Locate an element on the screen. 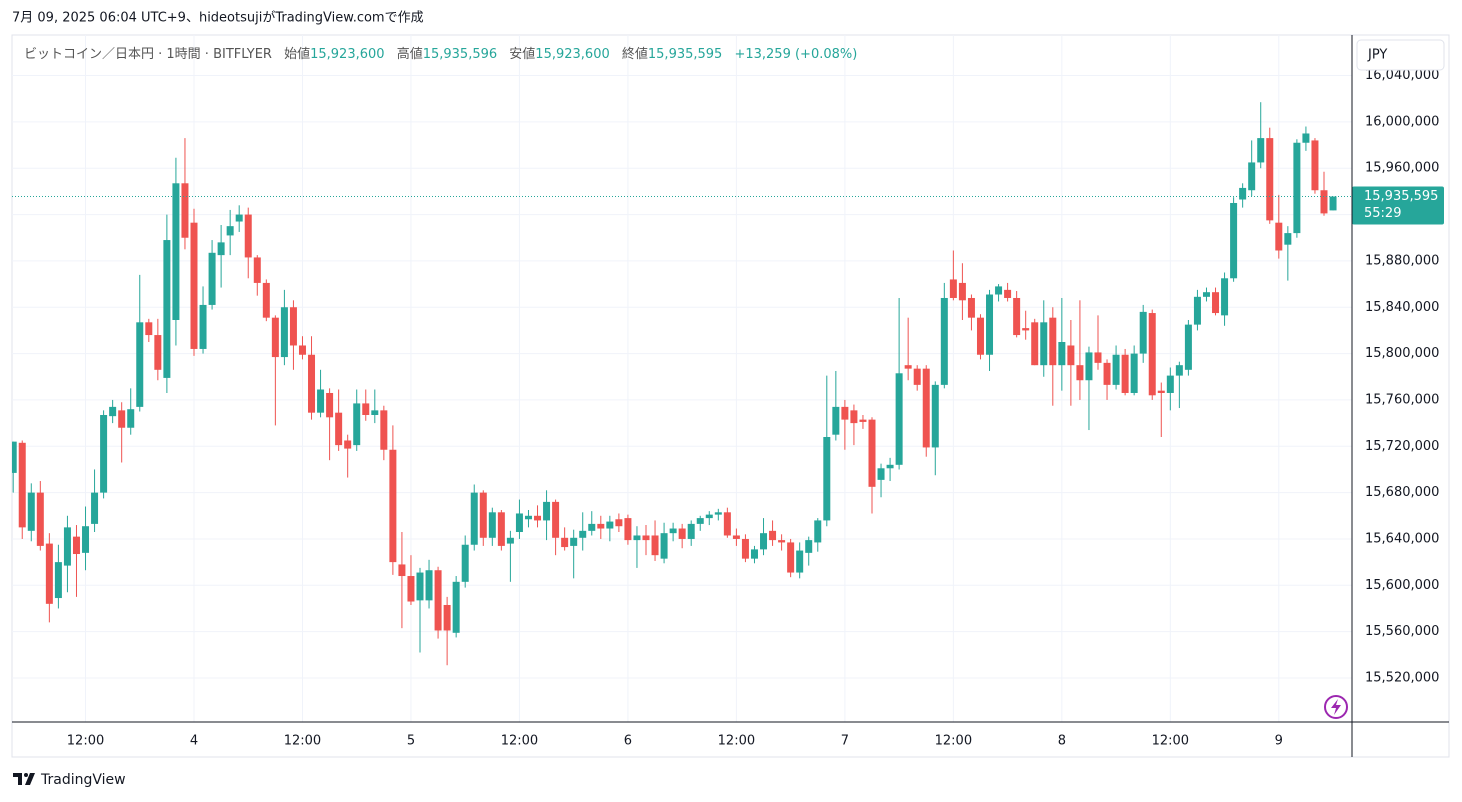  ohlc-label: 高値 is located at coordinates (410, 54).